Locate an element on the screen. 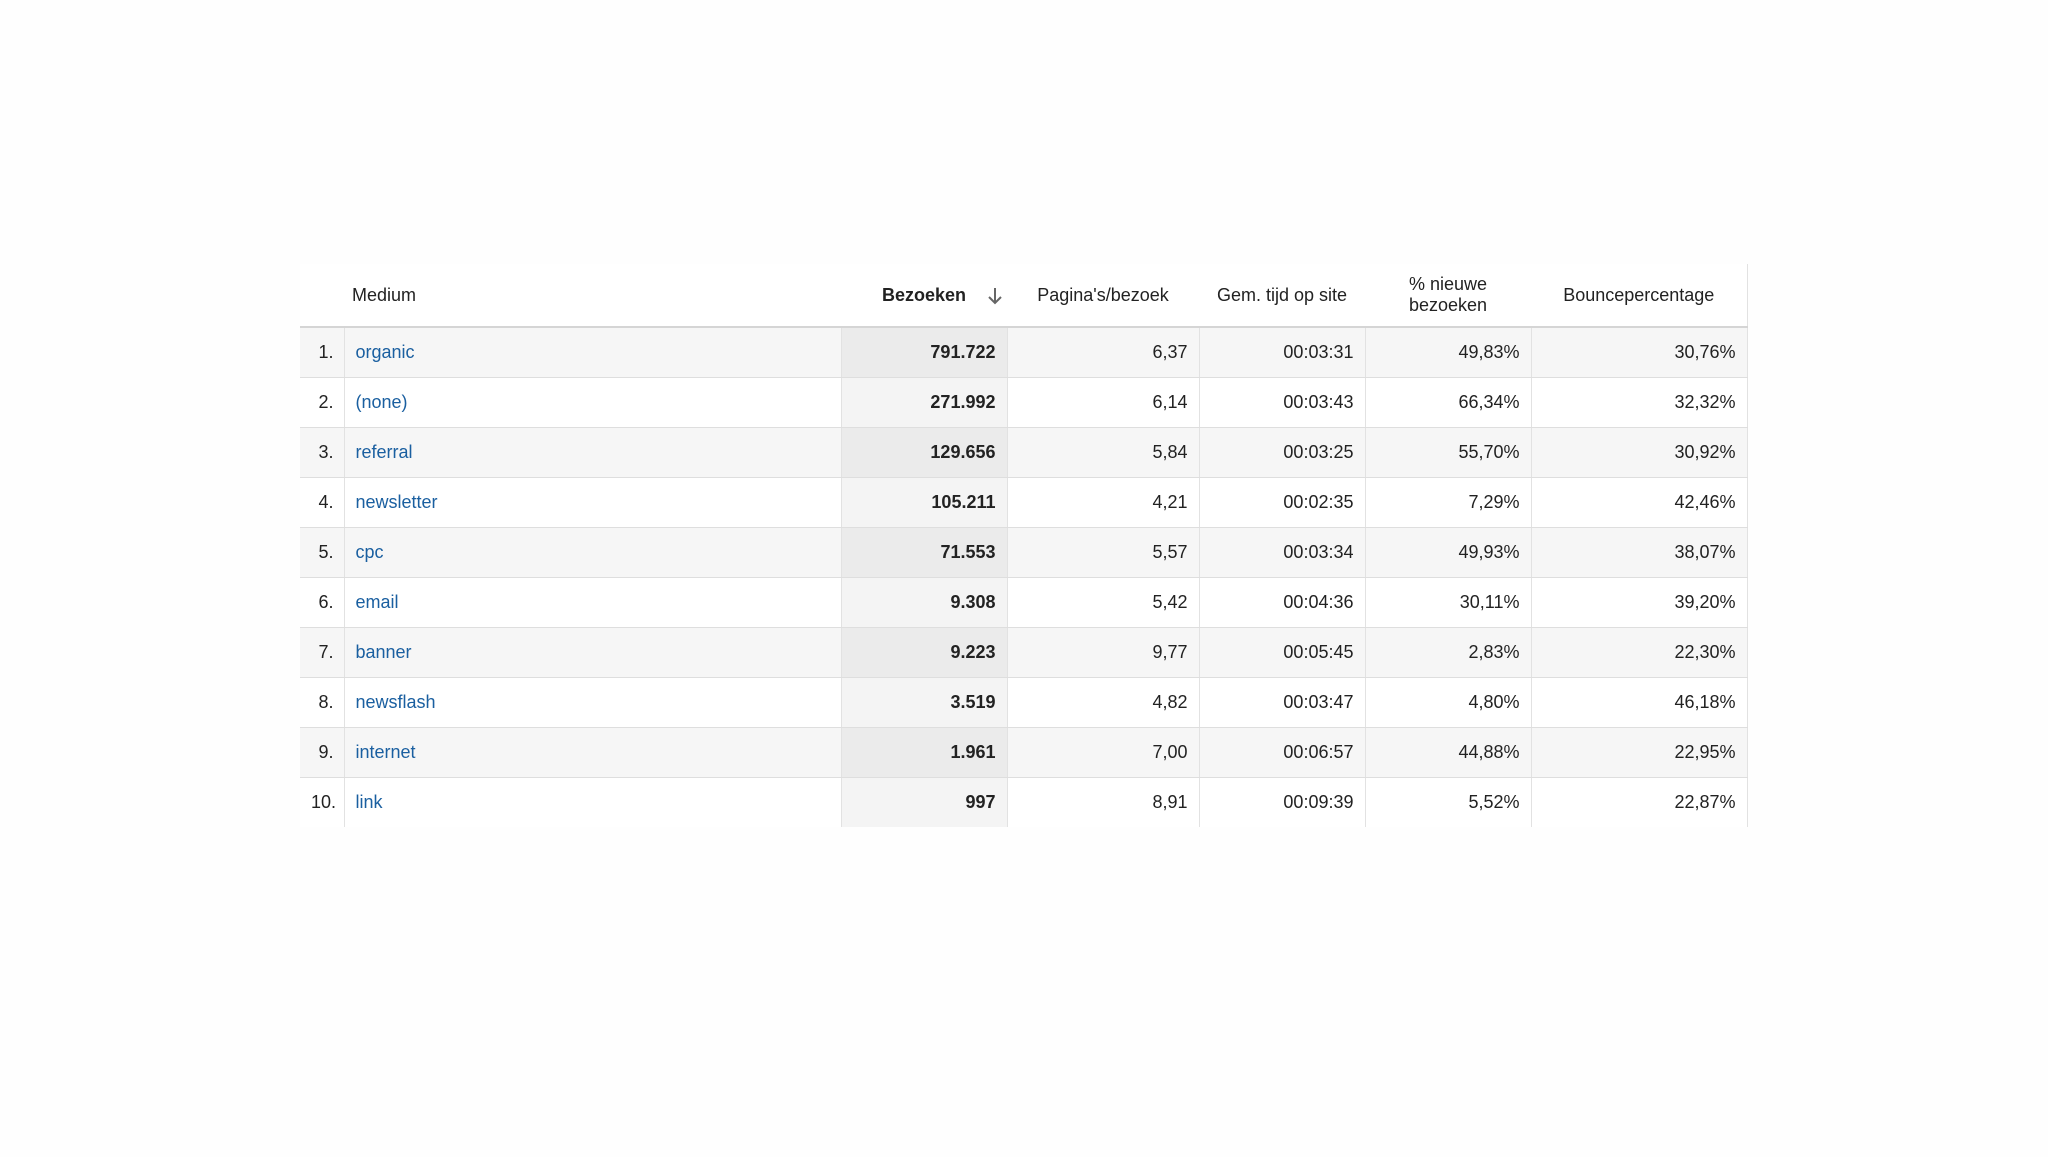 The width and height of the screenshot is (2048, 1157). row-number: 6. is located at coordinates (322, 602).